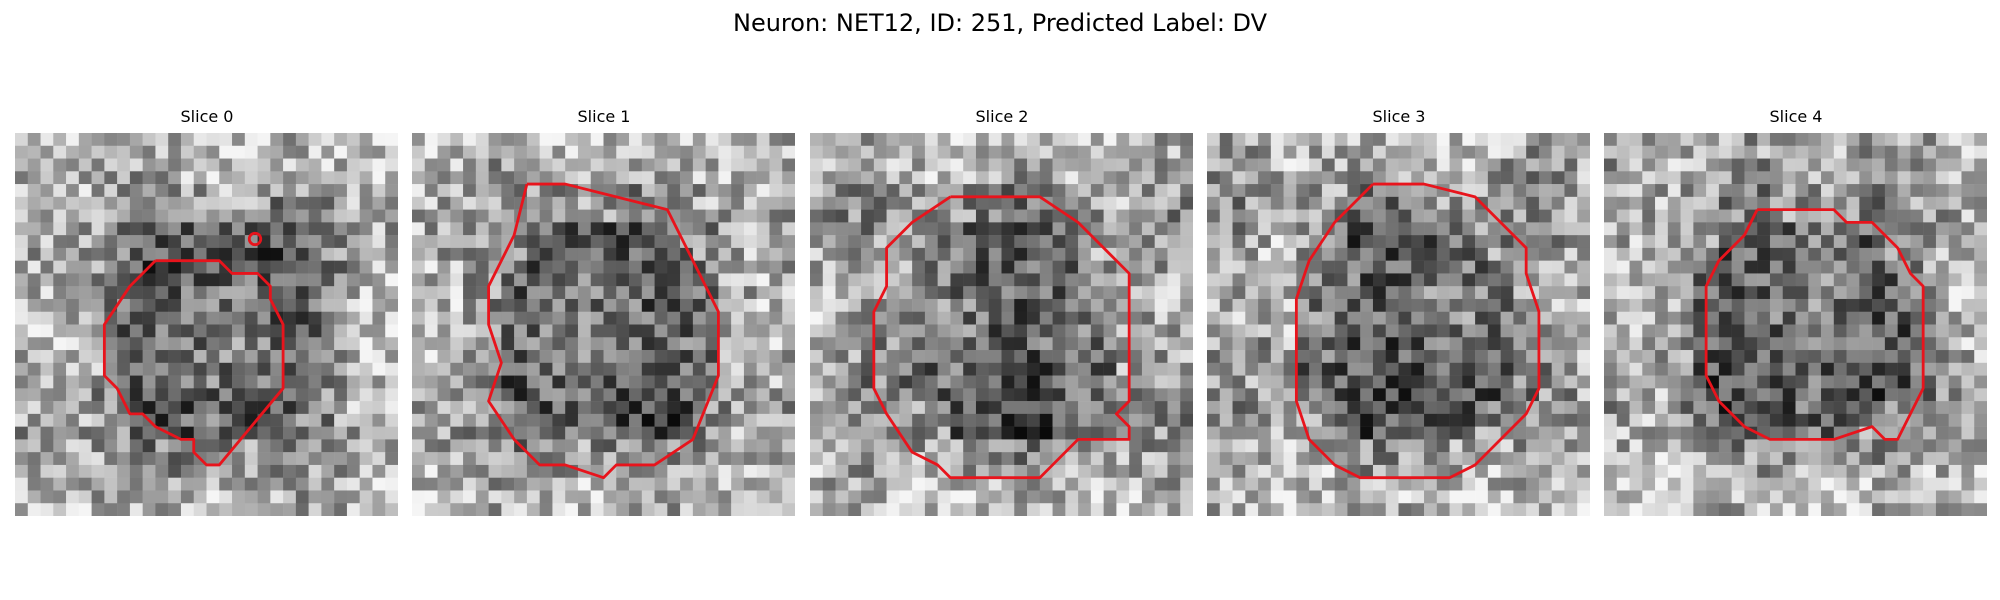 This screenshot has width=2000, height=600. What do you see at coordinates (1002, 116) in the screenshot?
I see `slice-title: Slice 2` at bounding box center [1002, 116].